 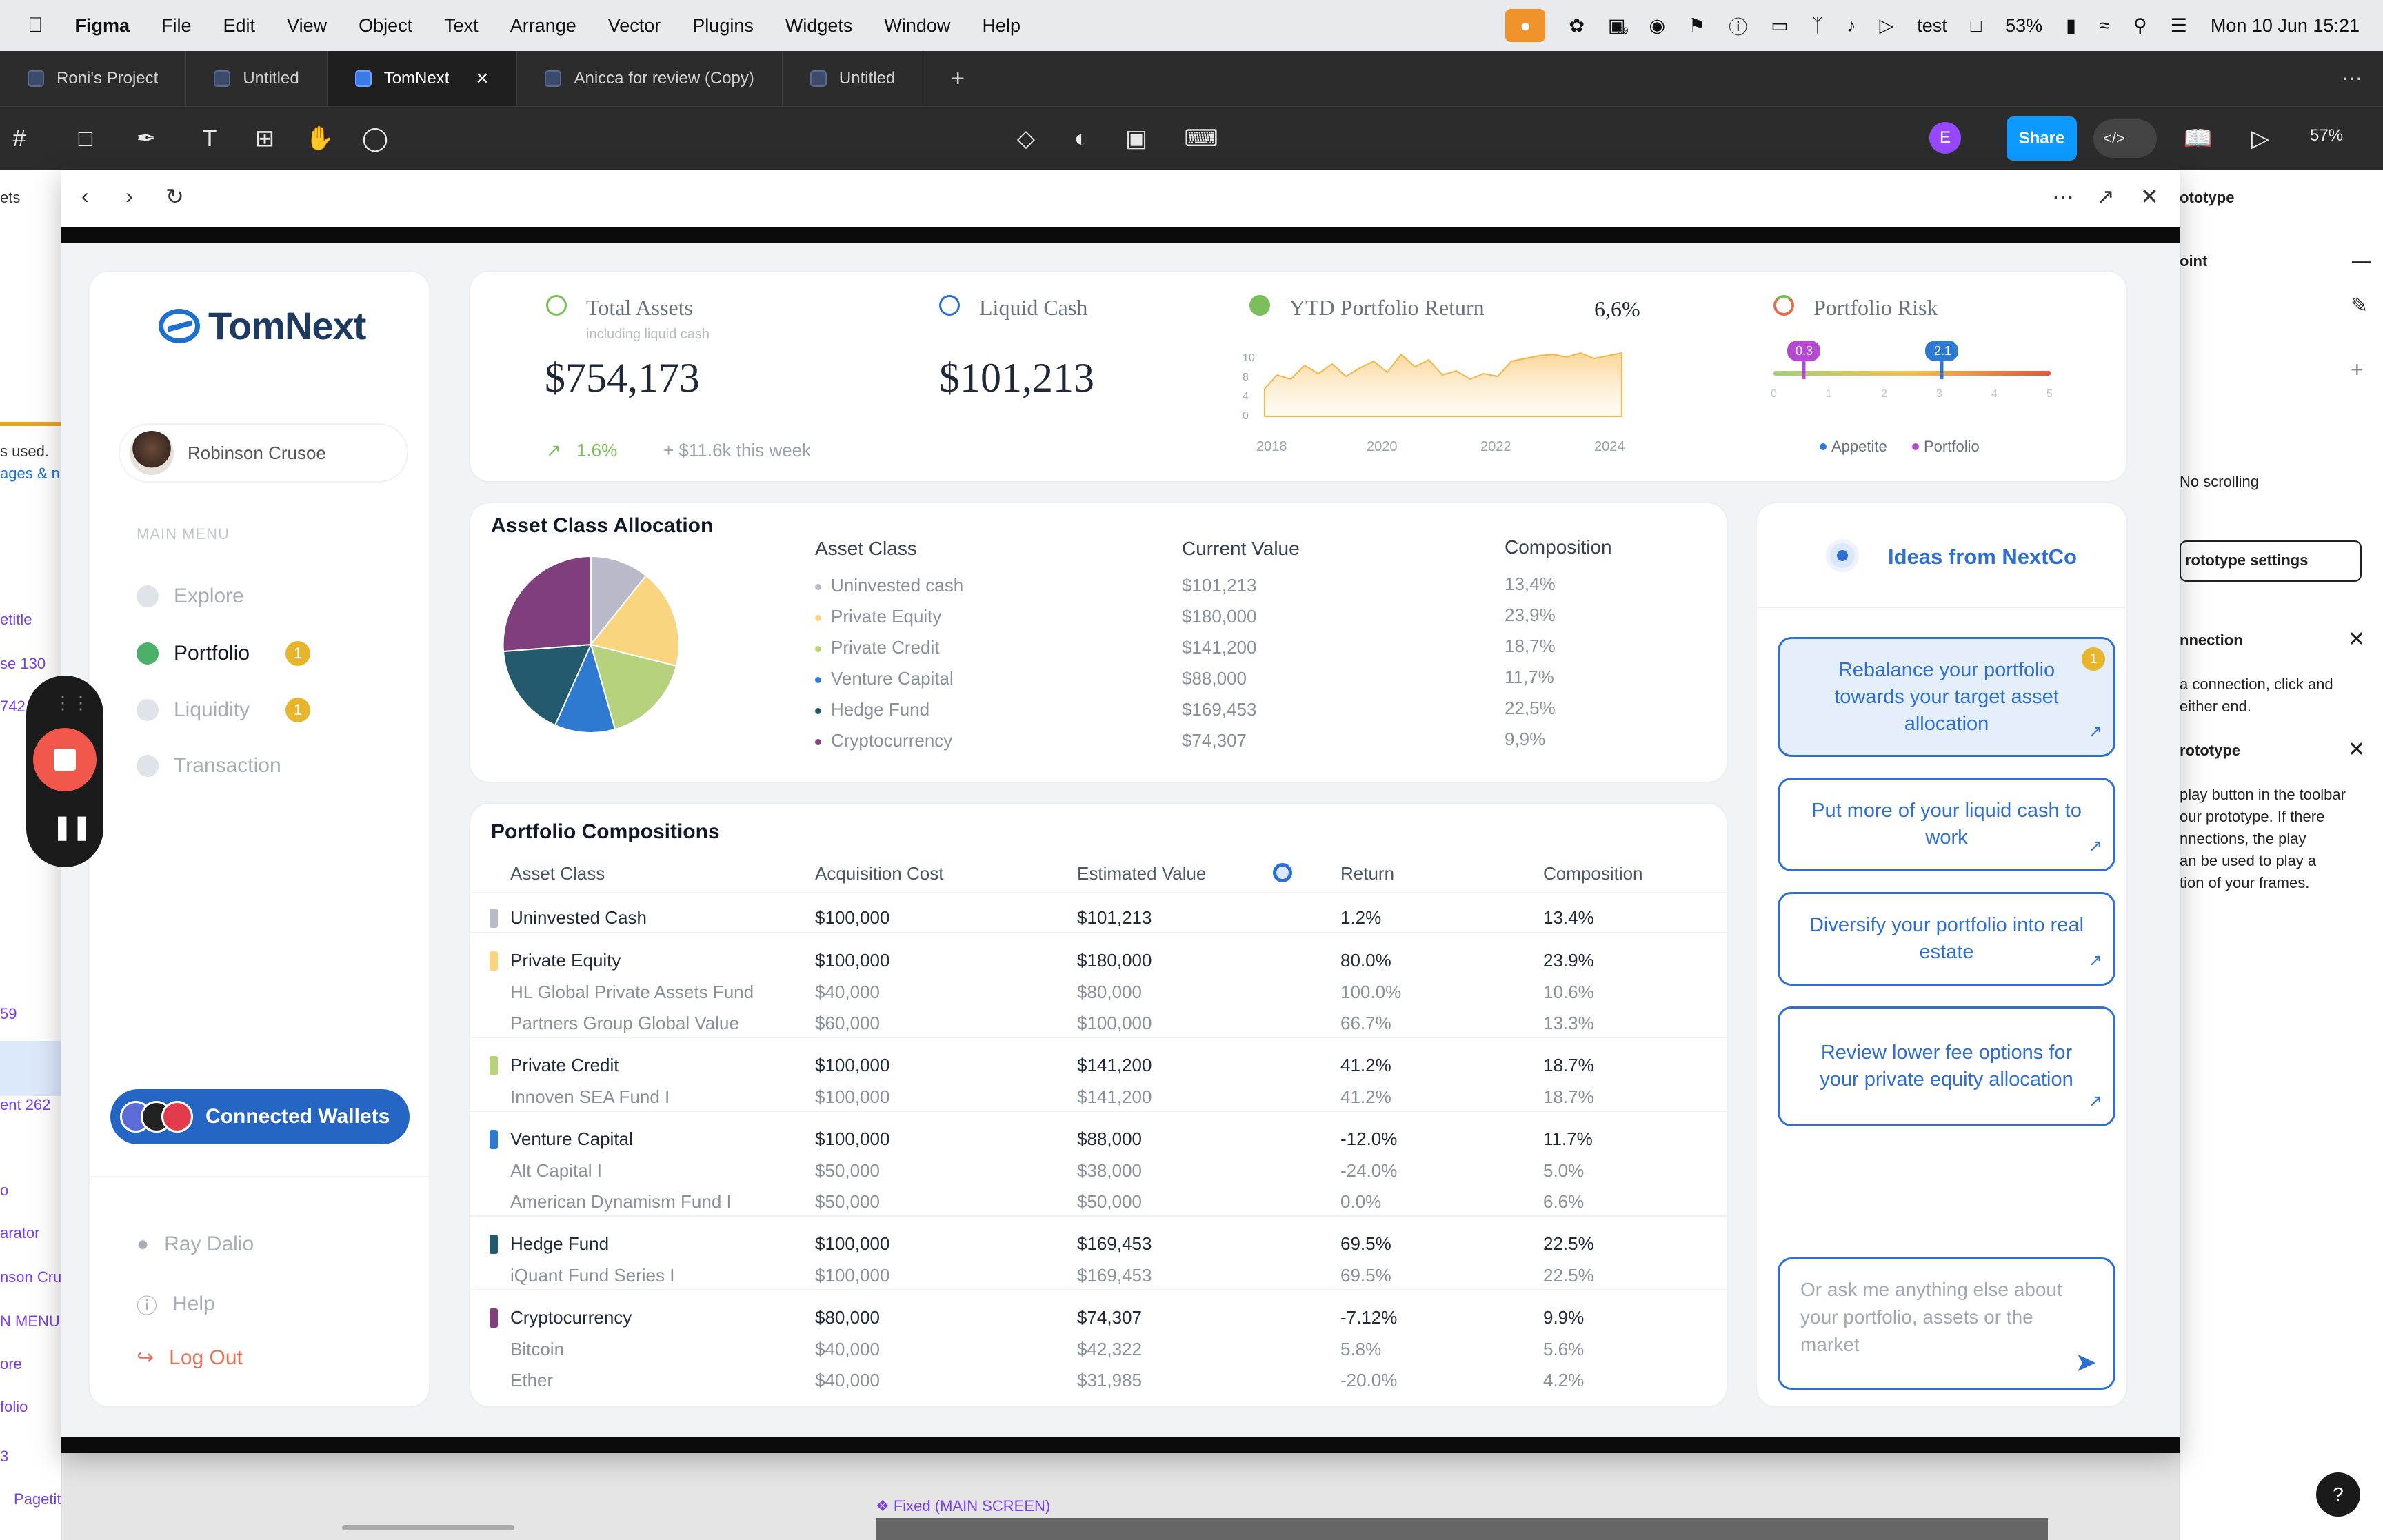 I want to click on info-icon, so click(x=1282, y=873).